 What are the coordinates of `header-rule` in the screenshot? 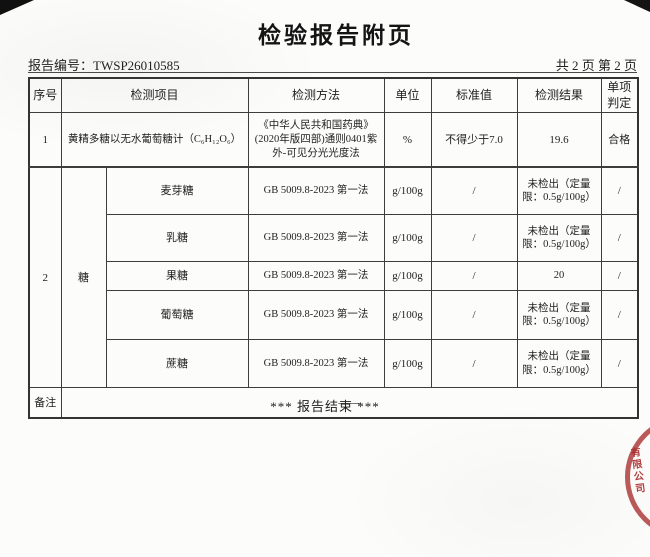 It's located at (332, 72).